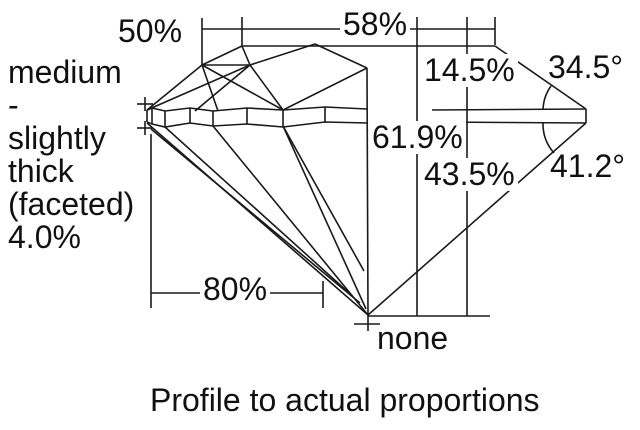  What do you see at coordinates (588, 166) in the screenshot?
I see `pavilion-angle-label: 41.2°` at bounding box center [588, 166].